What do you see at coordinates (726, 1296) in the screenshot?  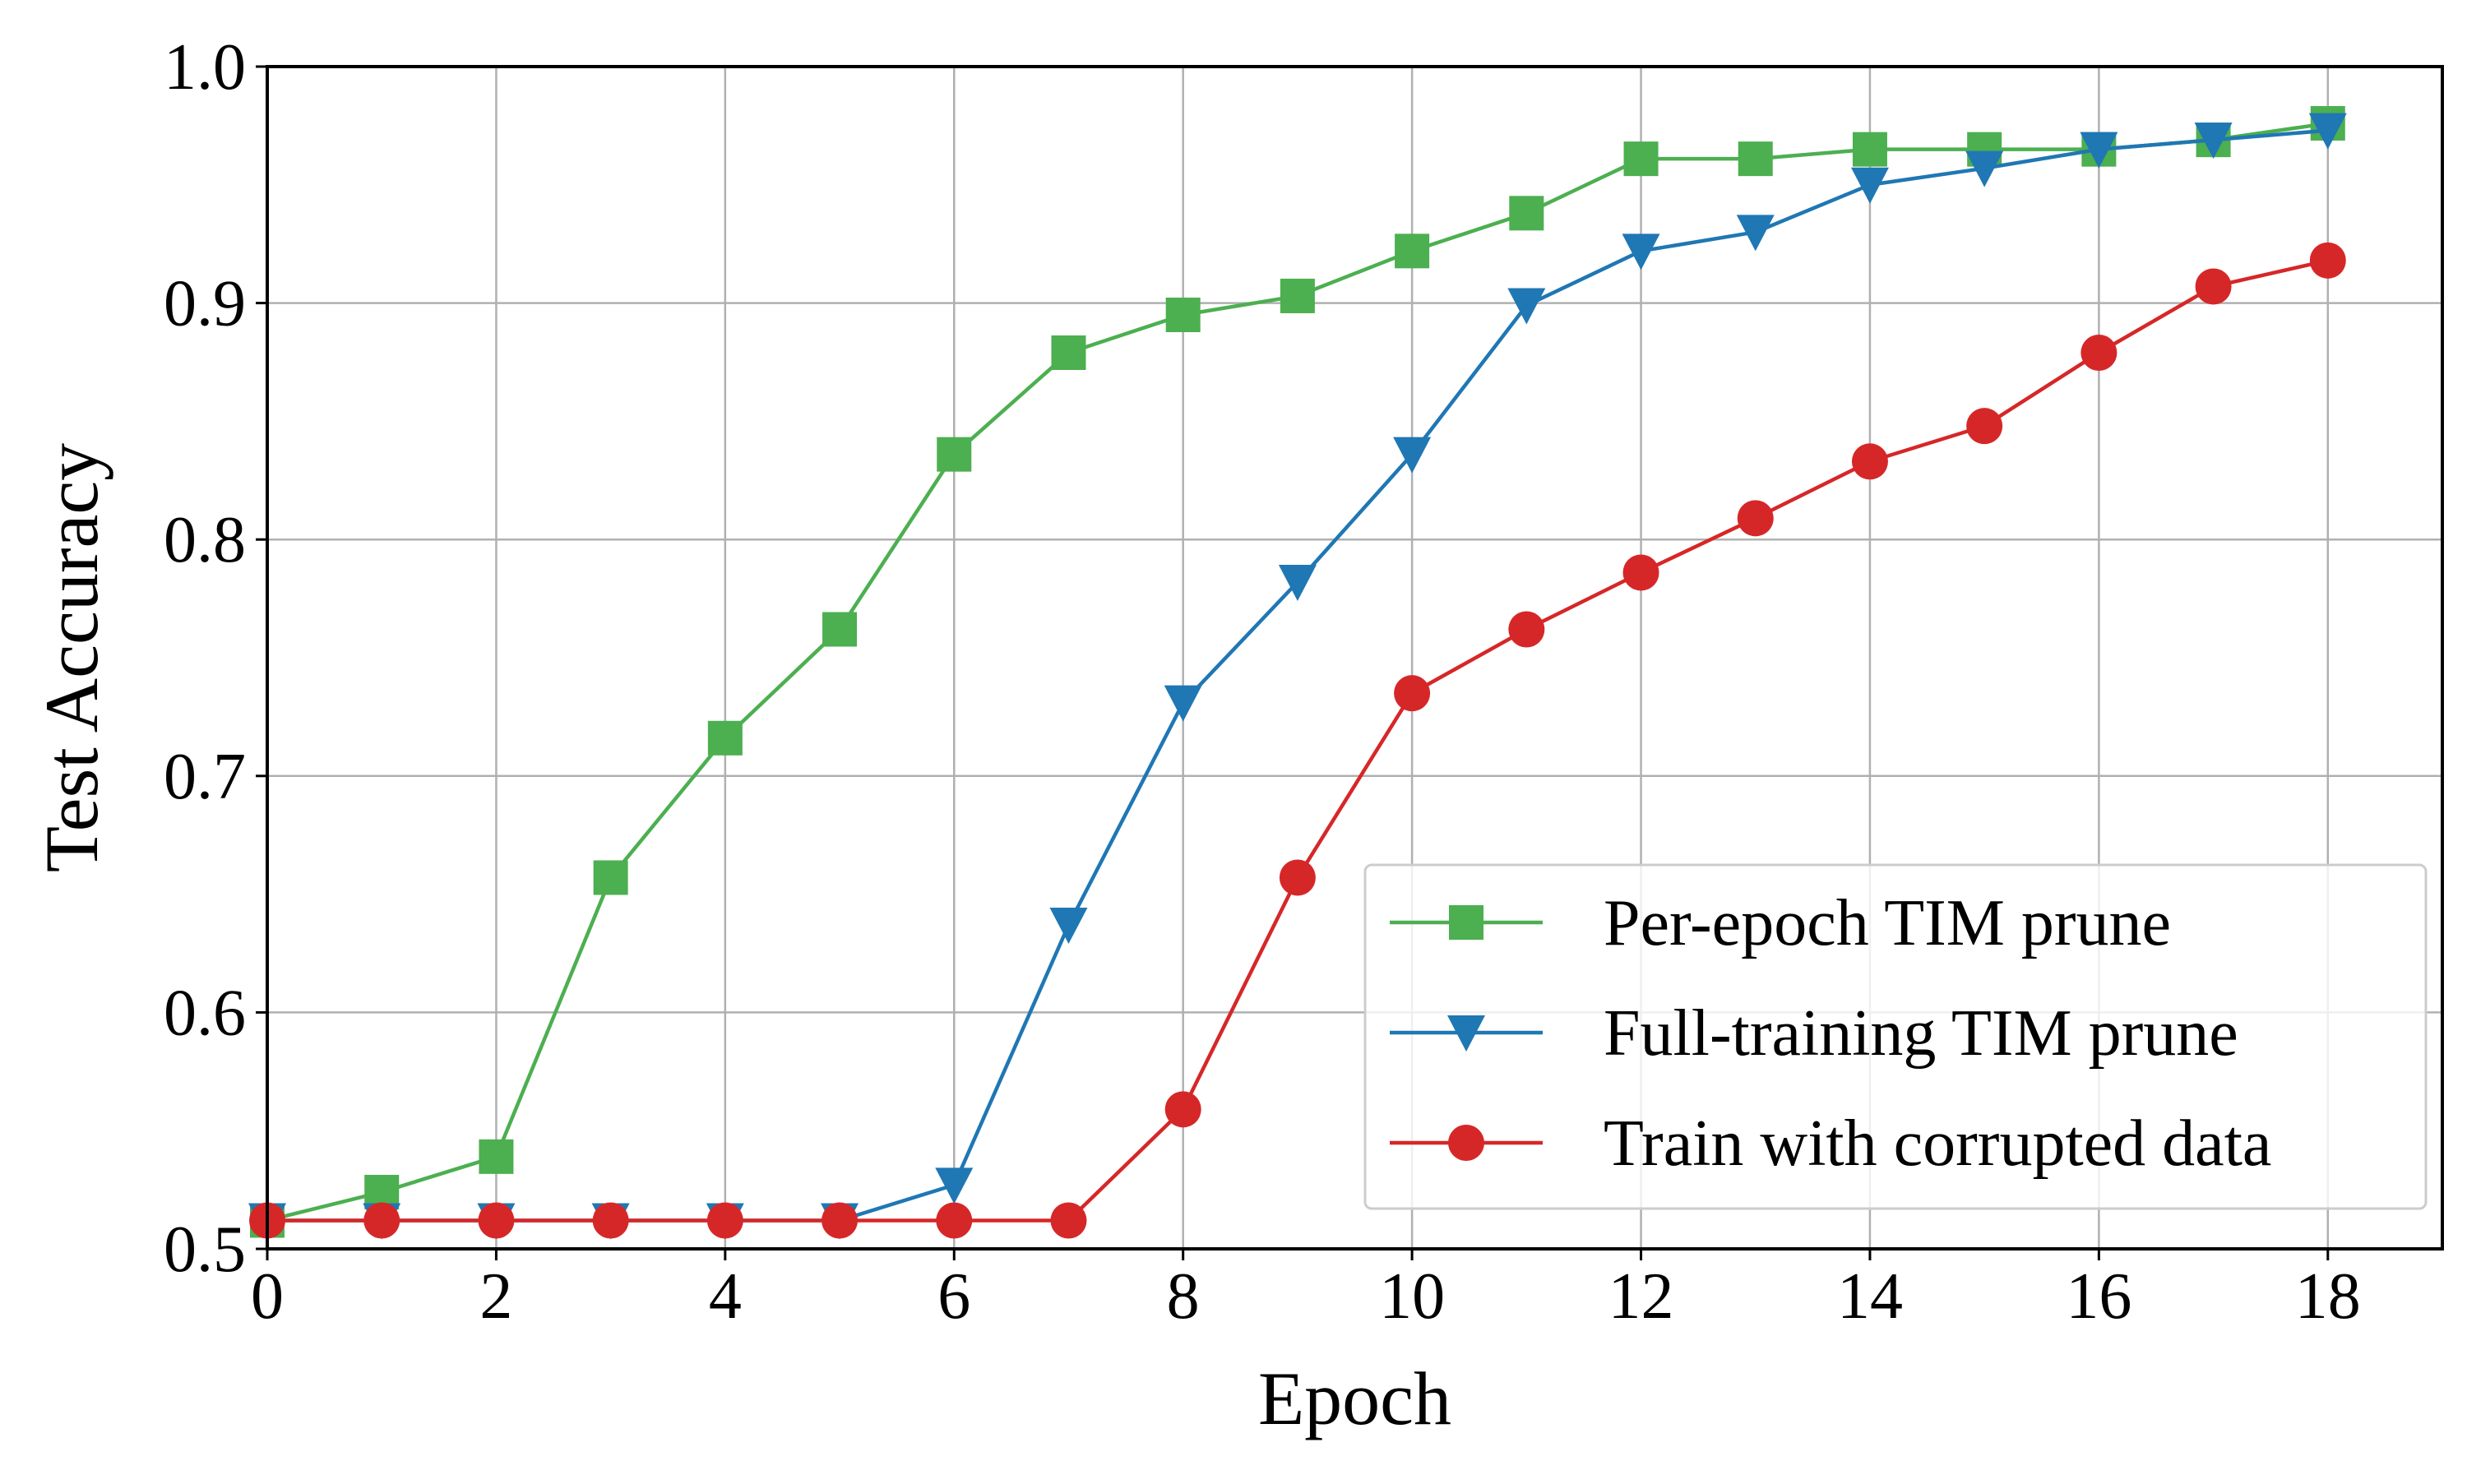 I see `x-tick-label: 4` at bounding box center [726, 1296].